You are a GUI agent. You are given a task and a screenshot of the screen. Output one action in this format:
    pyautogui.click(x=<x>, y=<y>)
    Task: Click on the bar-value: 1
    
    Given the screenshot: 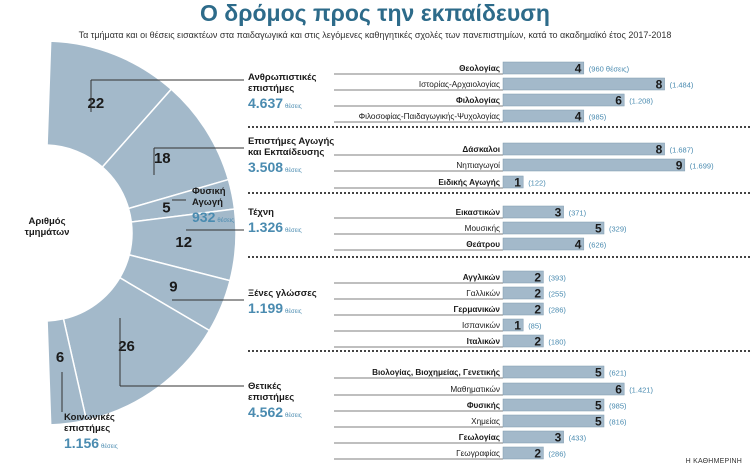 What is the action you would take?
    pyautogui.click(x=517, y=326)
    